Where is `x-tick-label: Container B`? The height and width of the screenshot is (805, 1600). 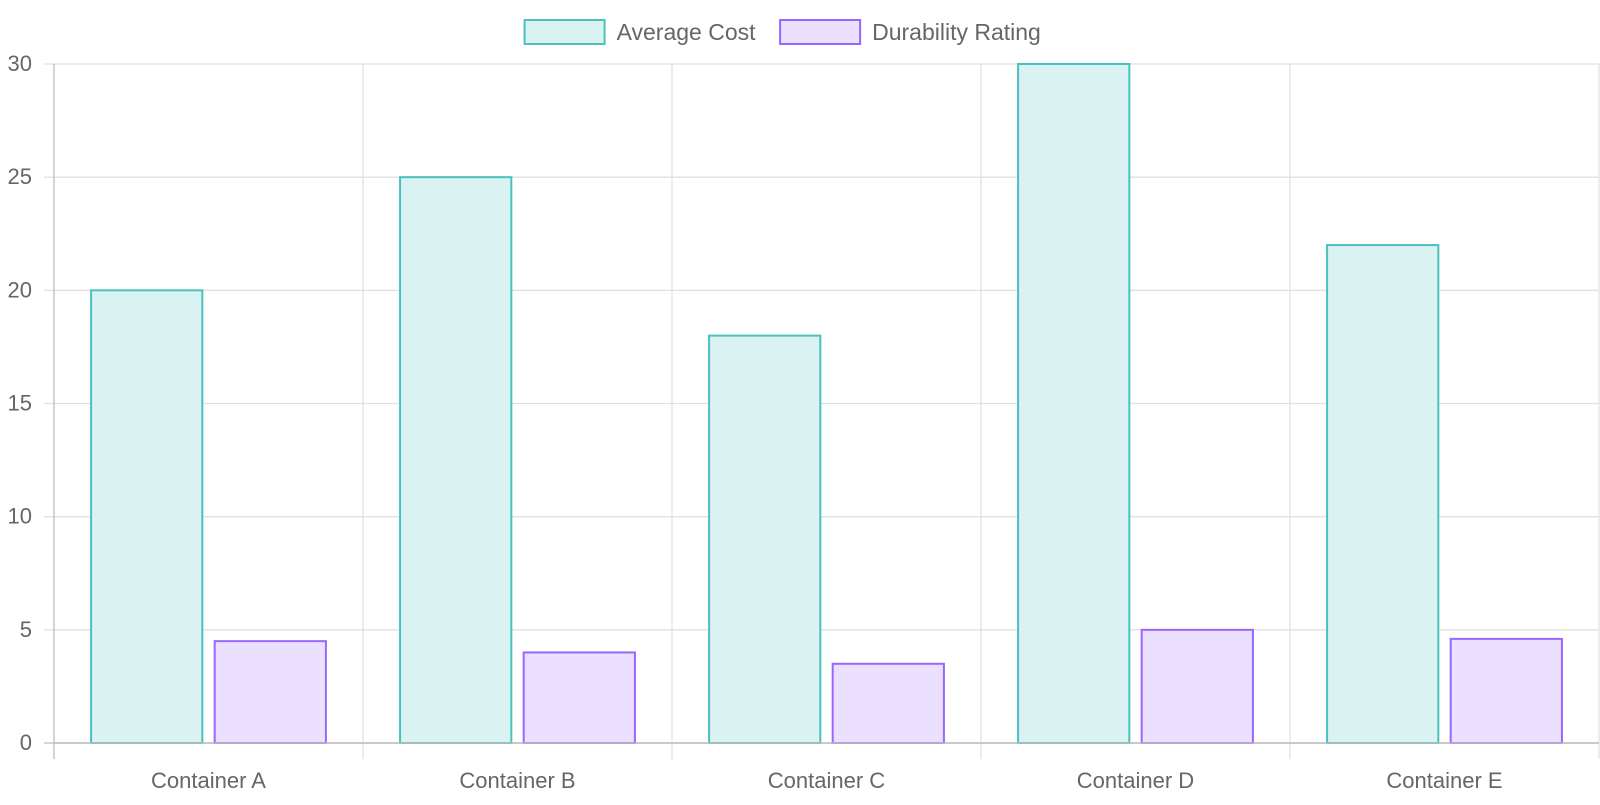 x-tick-label: Container B is located at coordinates (517, 780).